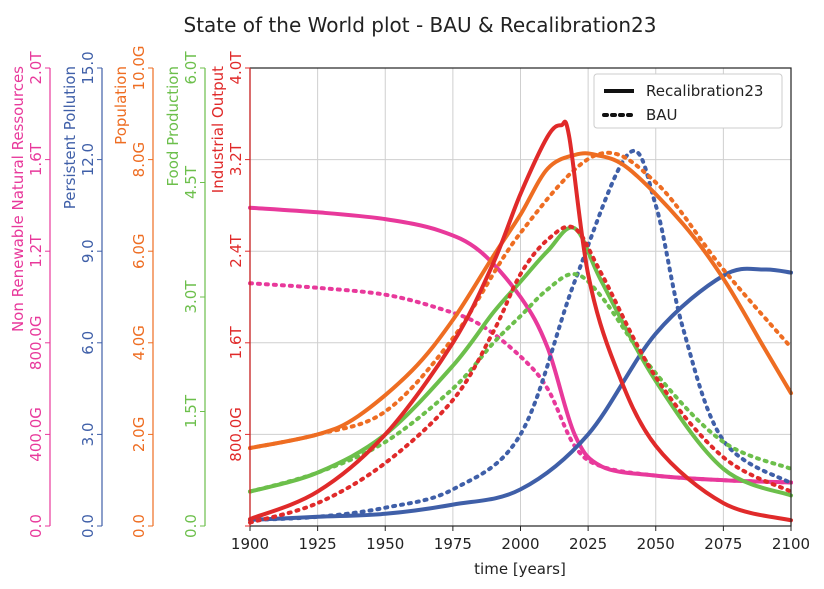 This screenshot has width=824, height=589. Describe the element at coordinates (191, 411) in the screenshot. I see `y-tick-label: 1.5T` at that location.